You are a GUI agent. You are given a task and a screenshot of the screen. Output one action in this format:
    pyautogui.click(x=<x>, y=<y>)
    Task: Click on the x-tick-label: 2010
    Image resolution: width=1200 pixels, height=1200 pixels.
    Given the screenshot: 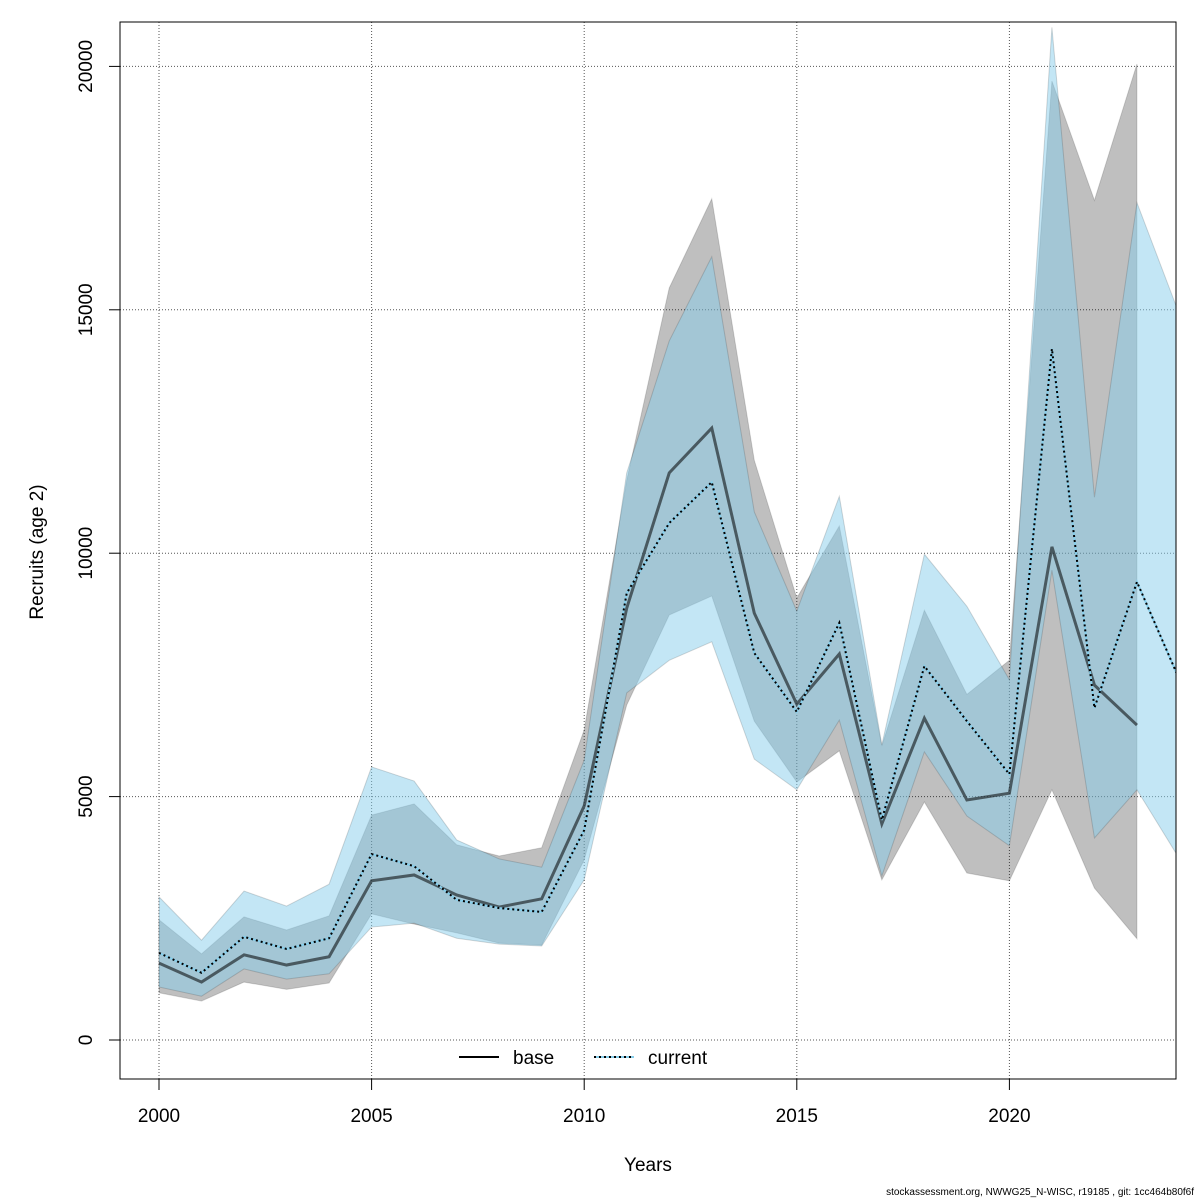 What is the action you would take?
    pyautogui.click(x=584, y=1116)
    